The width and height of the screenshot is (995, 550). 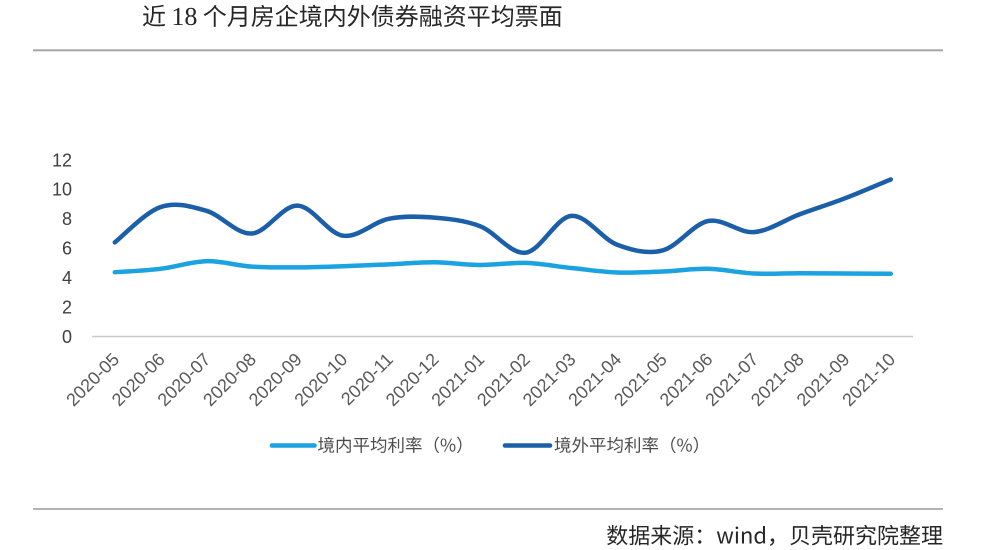 I want to click on svg-text: 6, so click(x=67, y=249).